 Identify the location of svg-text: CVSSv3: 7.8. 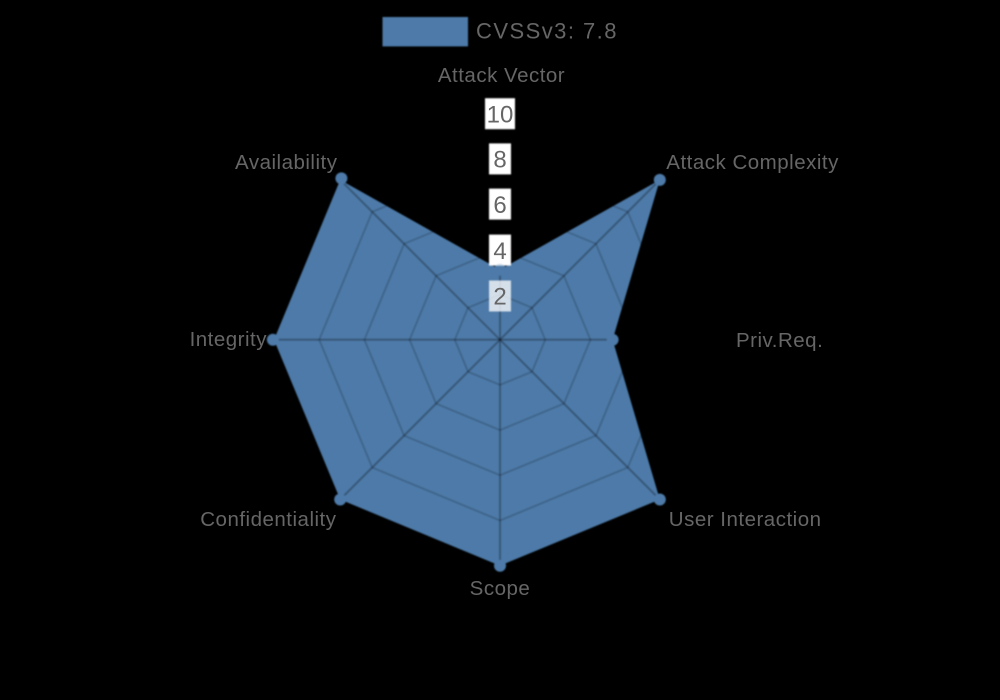
(547, 31).